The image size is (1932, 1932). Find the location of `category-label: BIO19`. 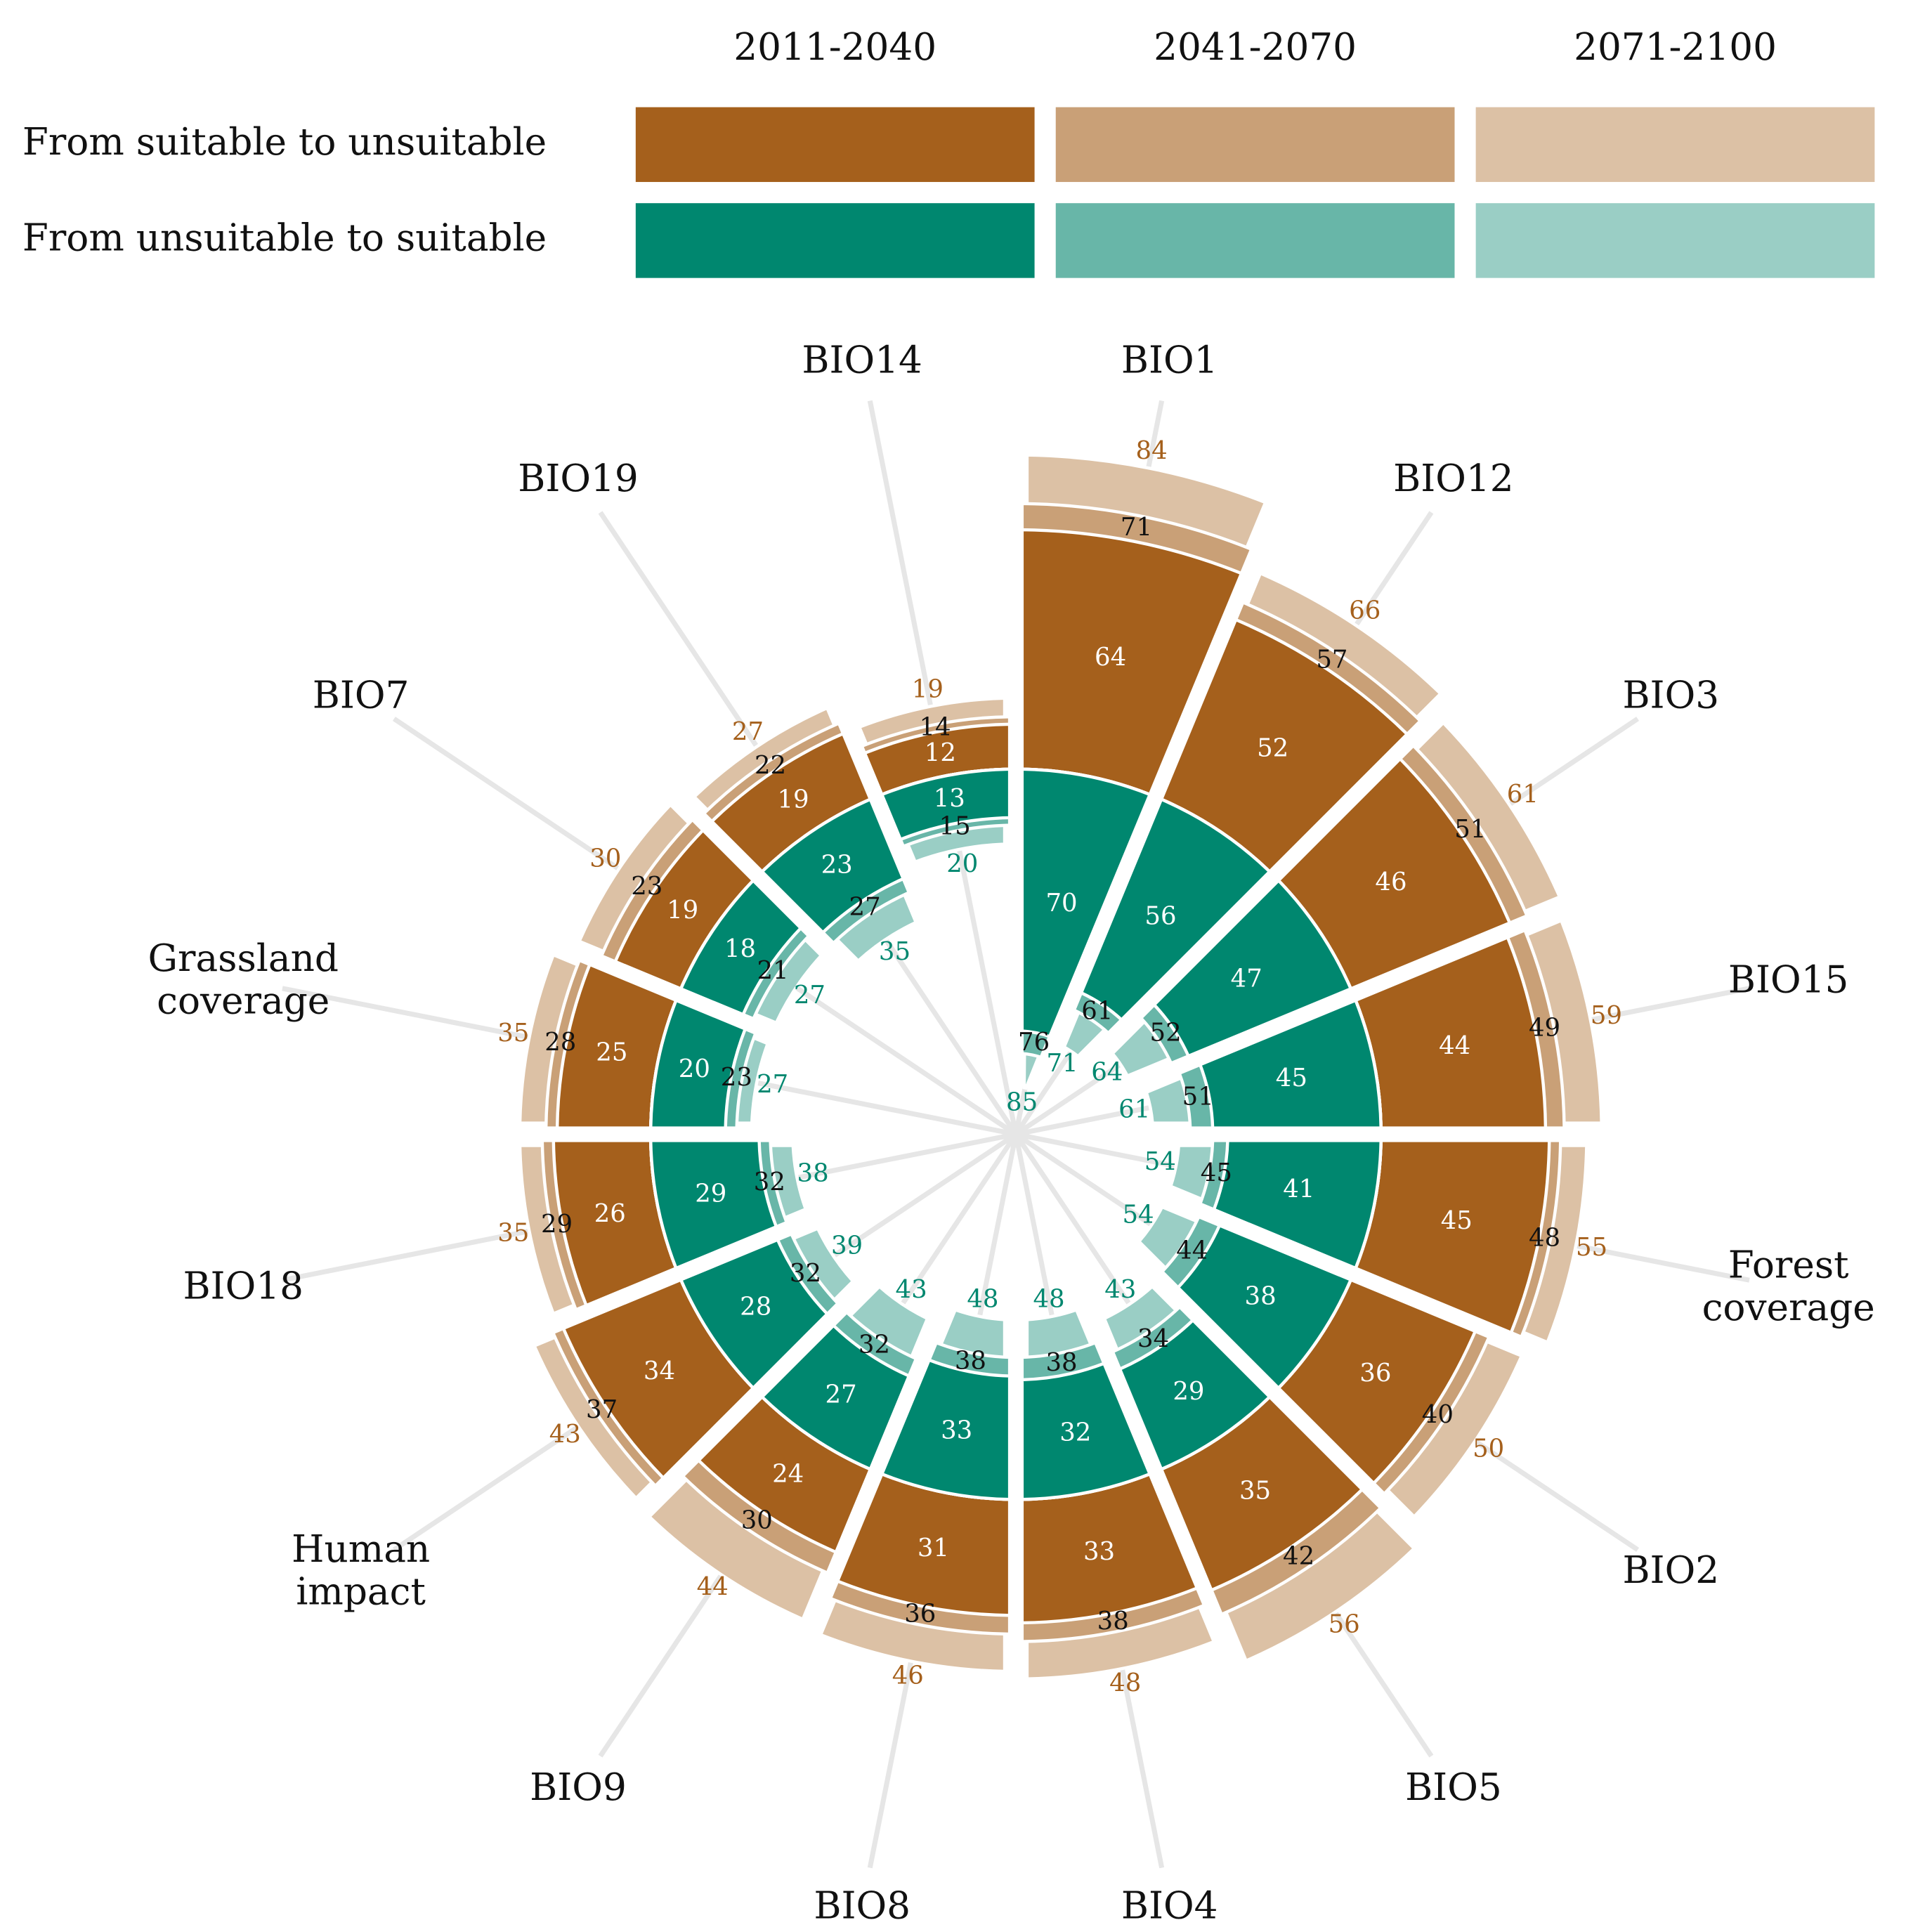

category-label: BIO19 is located at coordinates (578, 479).